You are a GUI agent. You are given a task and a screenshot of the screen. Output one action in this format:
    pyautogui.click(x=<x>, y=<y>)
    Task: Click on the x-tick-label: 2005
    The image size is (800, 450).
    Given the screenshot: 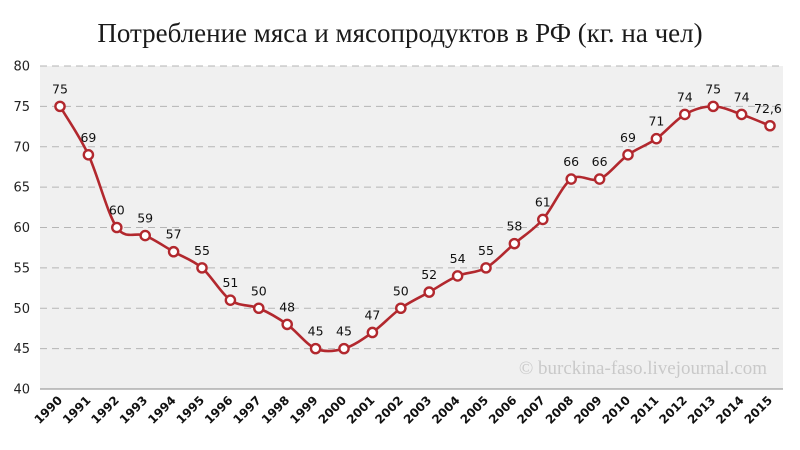 What is the action you would take?
    pyautogui.click(x=475, y=410)
    